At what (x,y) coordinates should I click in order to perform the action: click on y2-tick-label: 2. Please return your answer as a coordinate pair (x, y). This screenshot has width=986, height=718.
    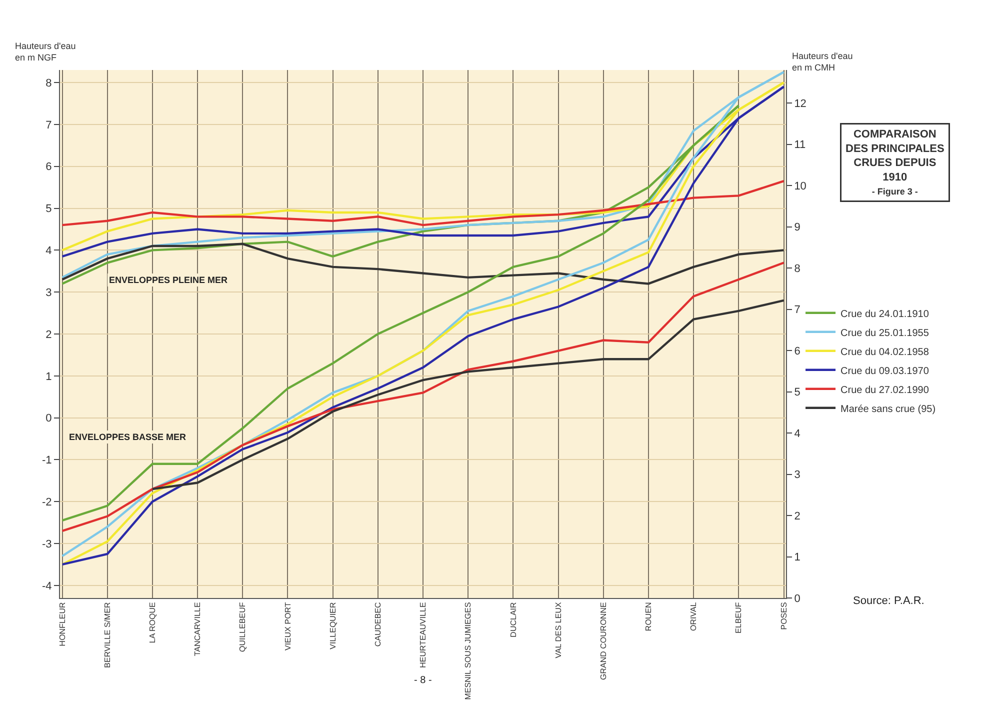
    Looking at the image, I should click on (797, 516).